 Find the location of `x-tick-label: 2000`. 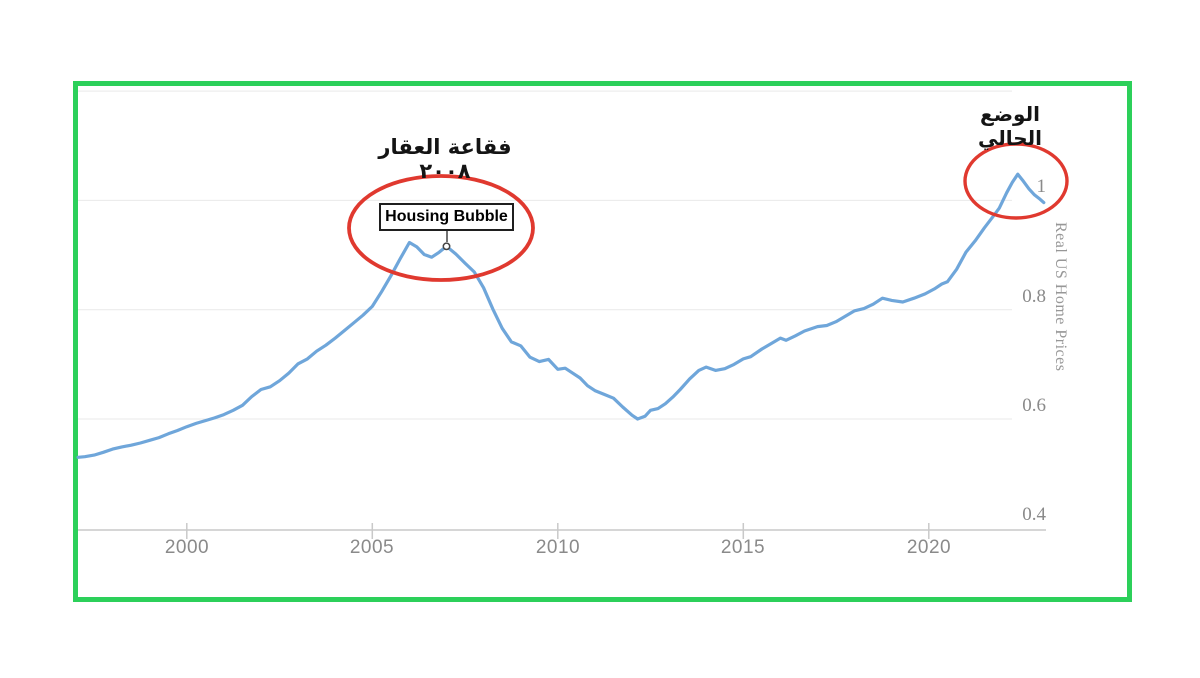

x-tick-label: 2000 is located at coordinates (187, 547).